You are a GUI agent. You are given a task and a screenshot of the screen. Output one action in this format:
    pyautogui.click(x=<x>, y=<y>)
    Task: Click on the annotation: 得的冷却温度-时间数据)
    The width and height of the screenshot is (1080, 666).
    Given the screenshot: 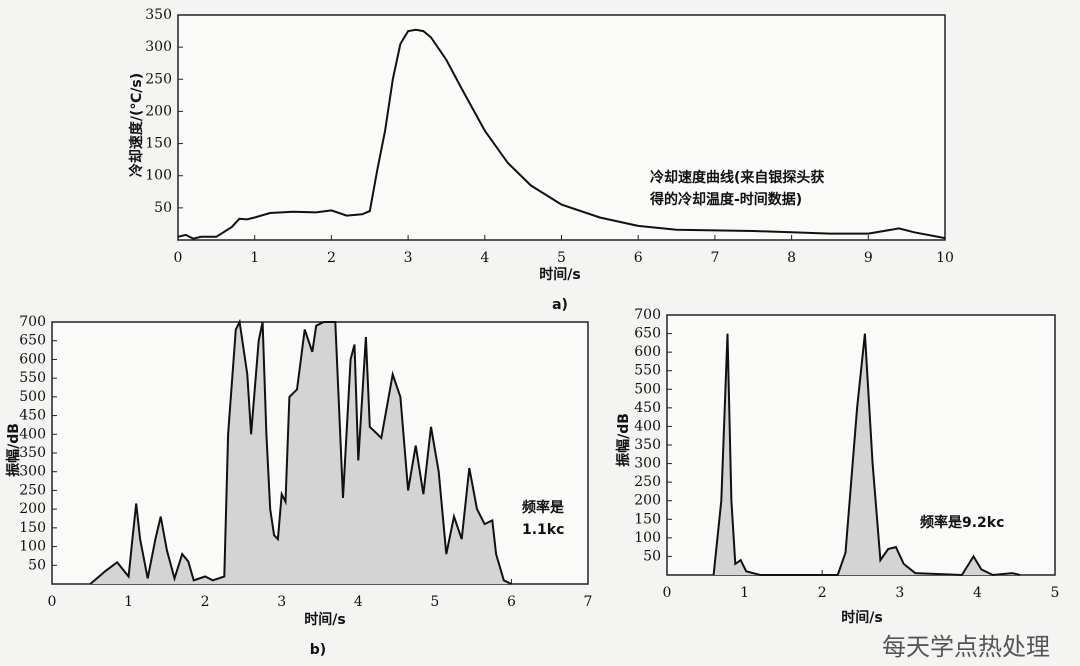 What is the action you would take?
    pyautogui.click(x=725, y=199)
    